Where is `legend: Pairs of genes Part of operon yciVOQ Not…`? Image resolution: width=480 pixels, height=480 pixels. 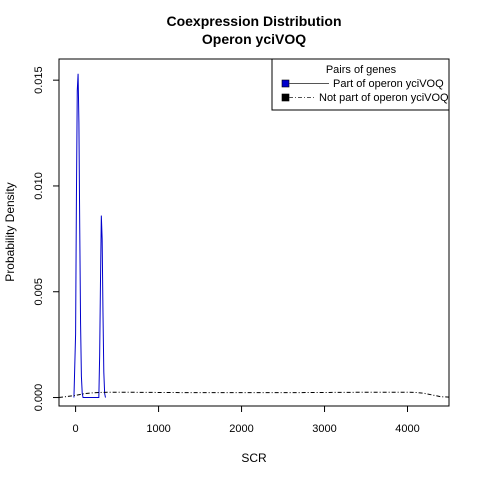
legend: Pairs of genes Part of operon yciVOQ Not… is located at coordinates (360, 84).